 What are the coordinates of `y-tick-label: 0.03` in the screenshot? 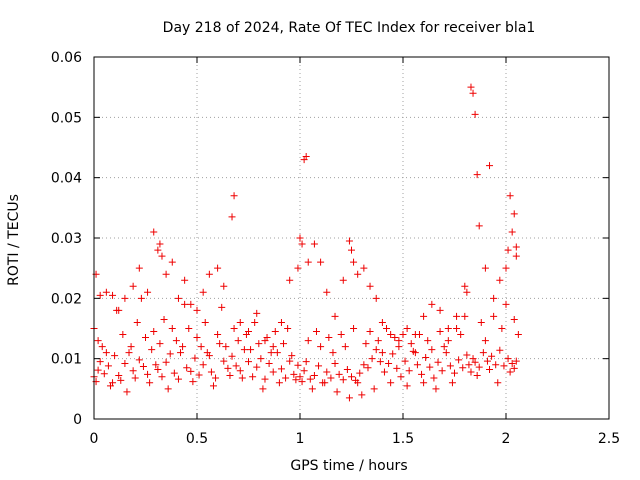 It's located at (66, 239).